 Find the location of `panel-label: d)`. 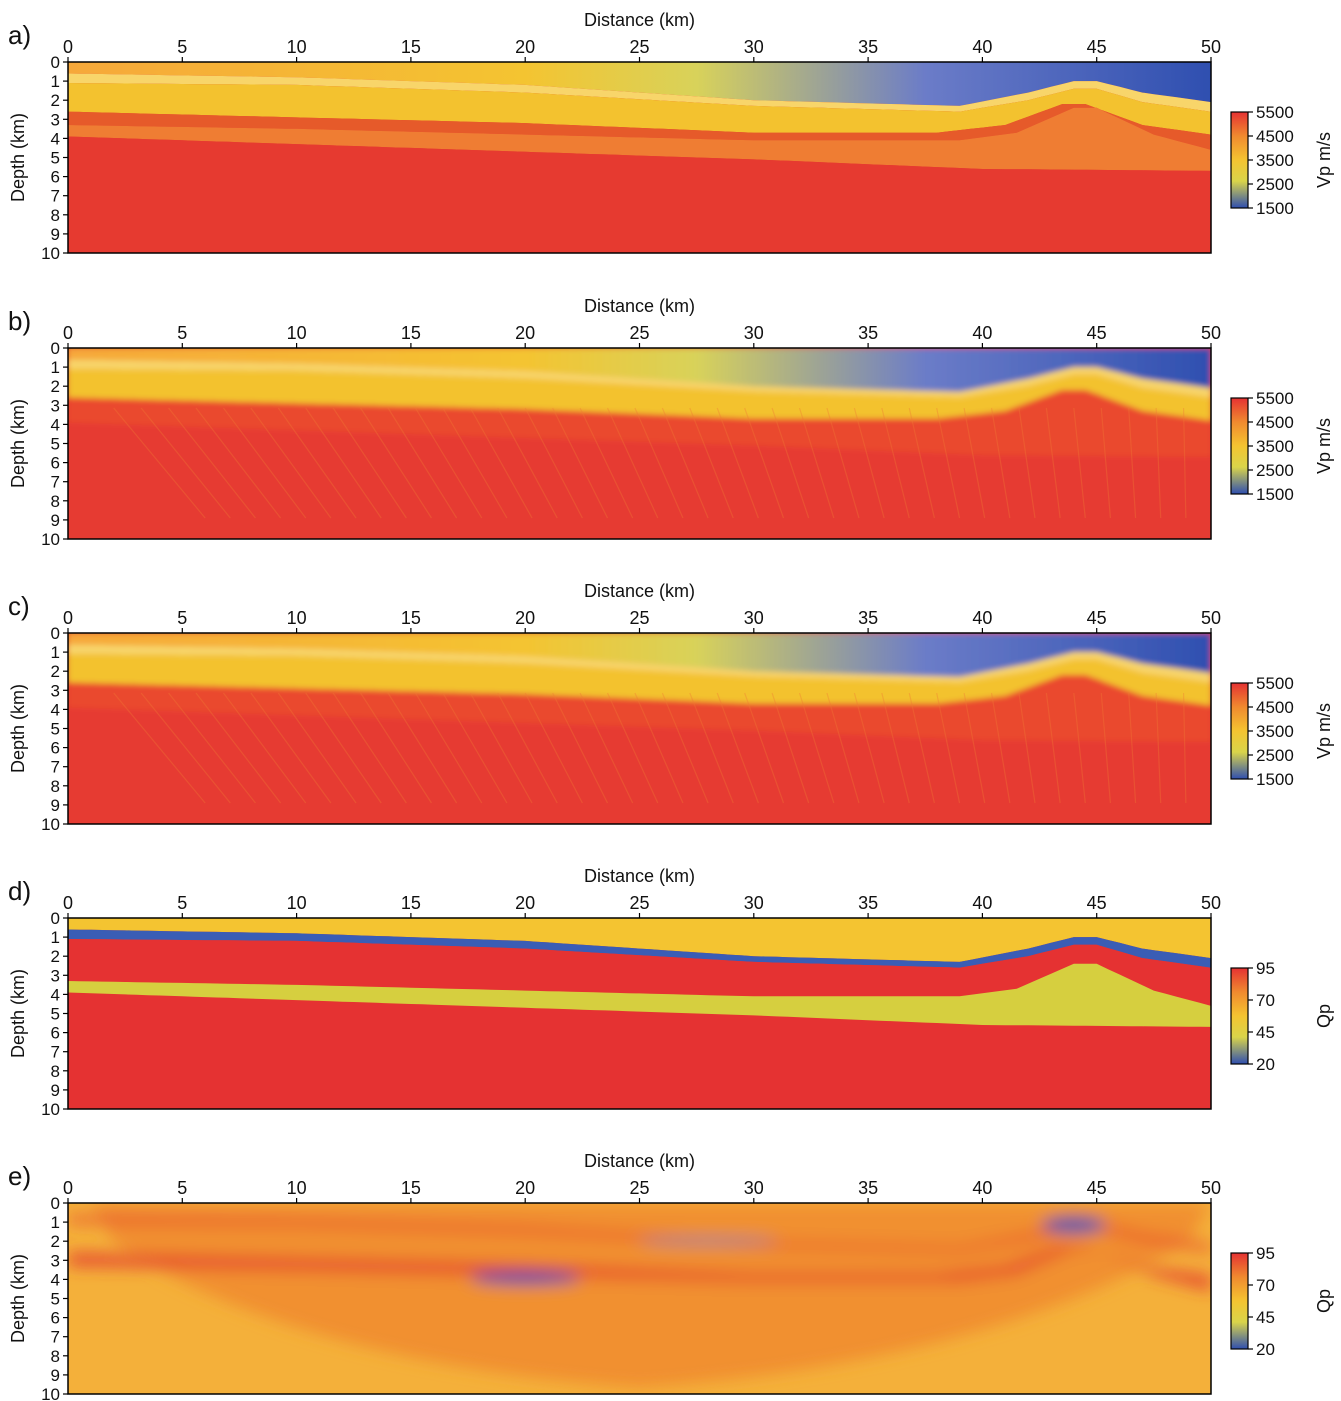

panel-label: d) is located at coordinates (19, 891).